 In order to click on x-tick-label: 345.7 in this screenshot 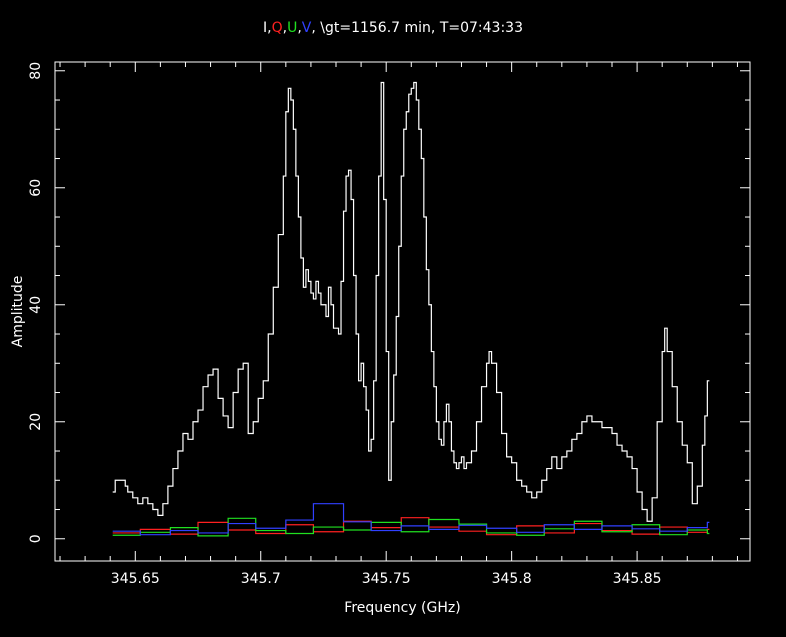, I will do `click(261, 579)`.